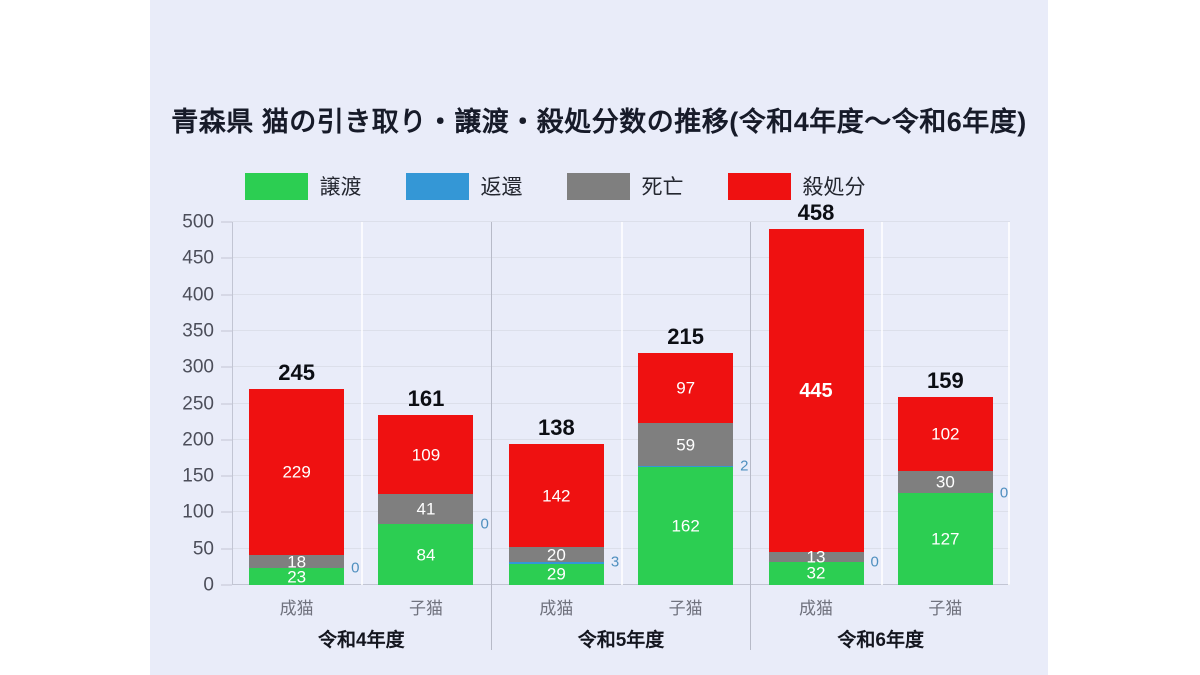 This screenshot has height=675, width=1200. I want to click on segment-value-label: 97, so click(686, 388).